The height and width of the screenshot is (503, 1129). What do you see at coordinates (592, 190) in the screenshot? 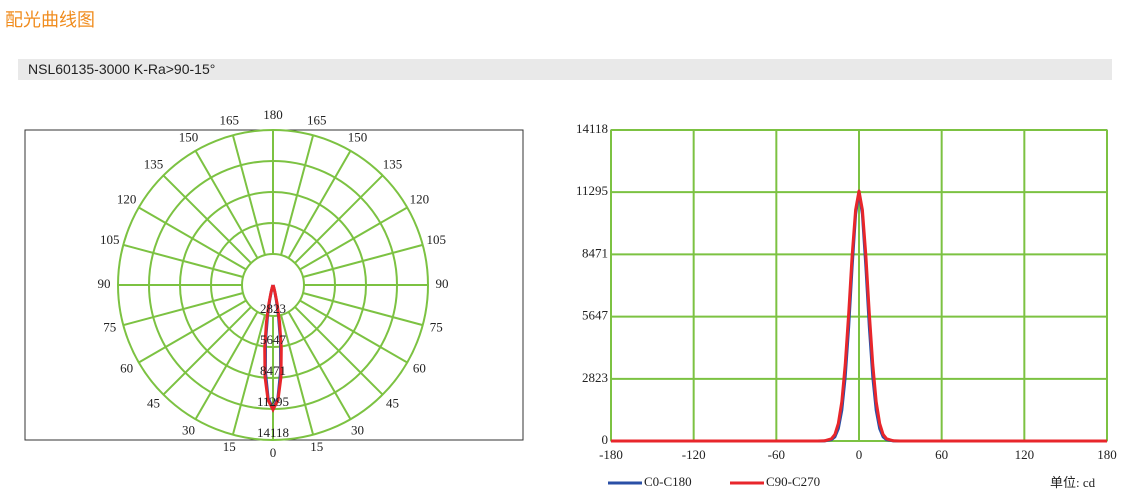
I see `y-tick-label: 11295` at bounding box center [592, 190].